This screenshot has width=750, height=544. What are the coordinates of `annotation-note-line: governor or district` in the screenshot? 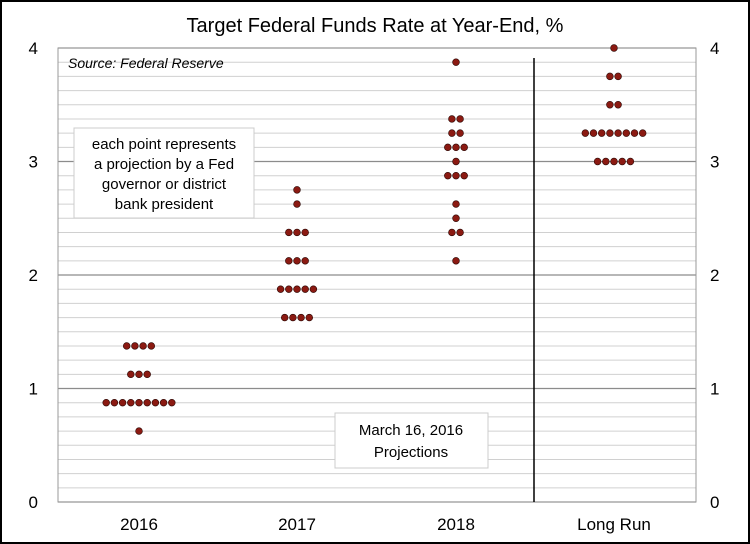 It's located at (164, 184).